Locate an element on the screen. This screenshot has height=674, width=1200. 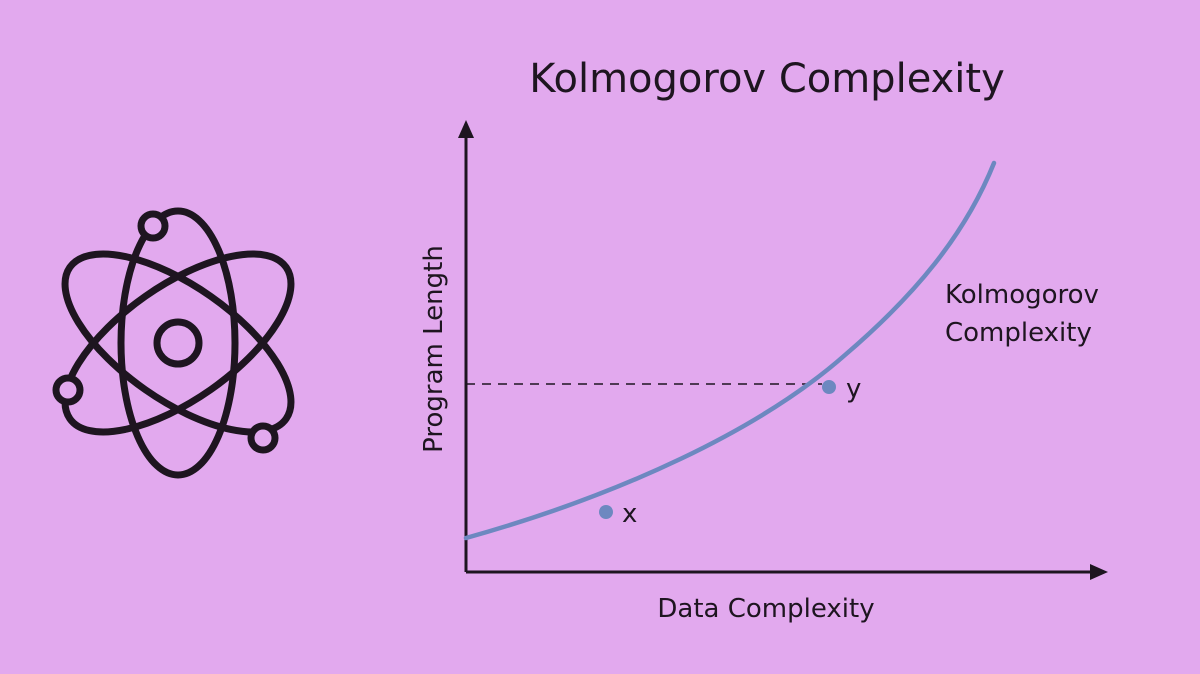
diagram-title: Kolmogorov Complexity is located at coordinates (766, 79).